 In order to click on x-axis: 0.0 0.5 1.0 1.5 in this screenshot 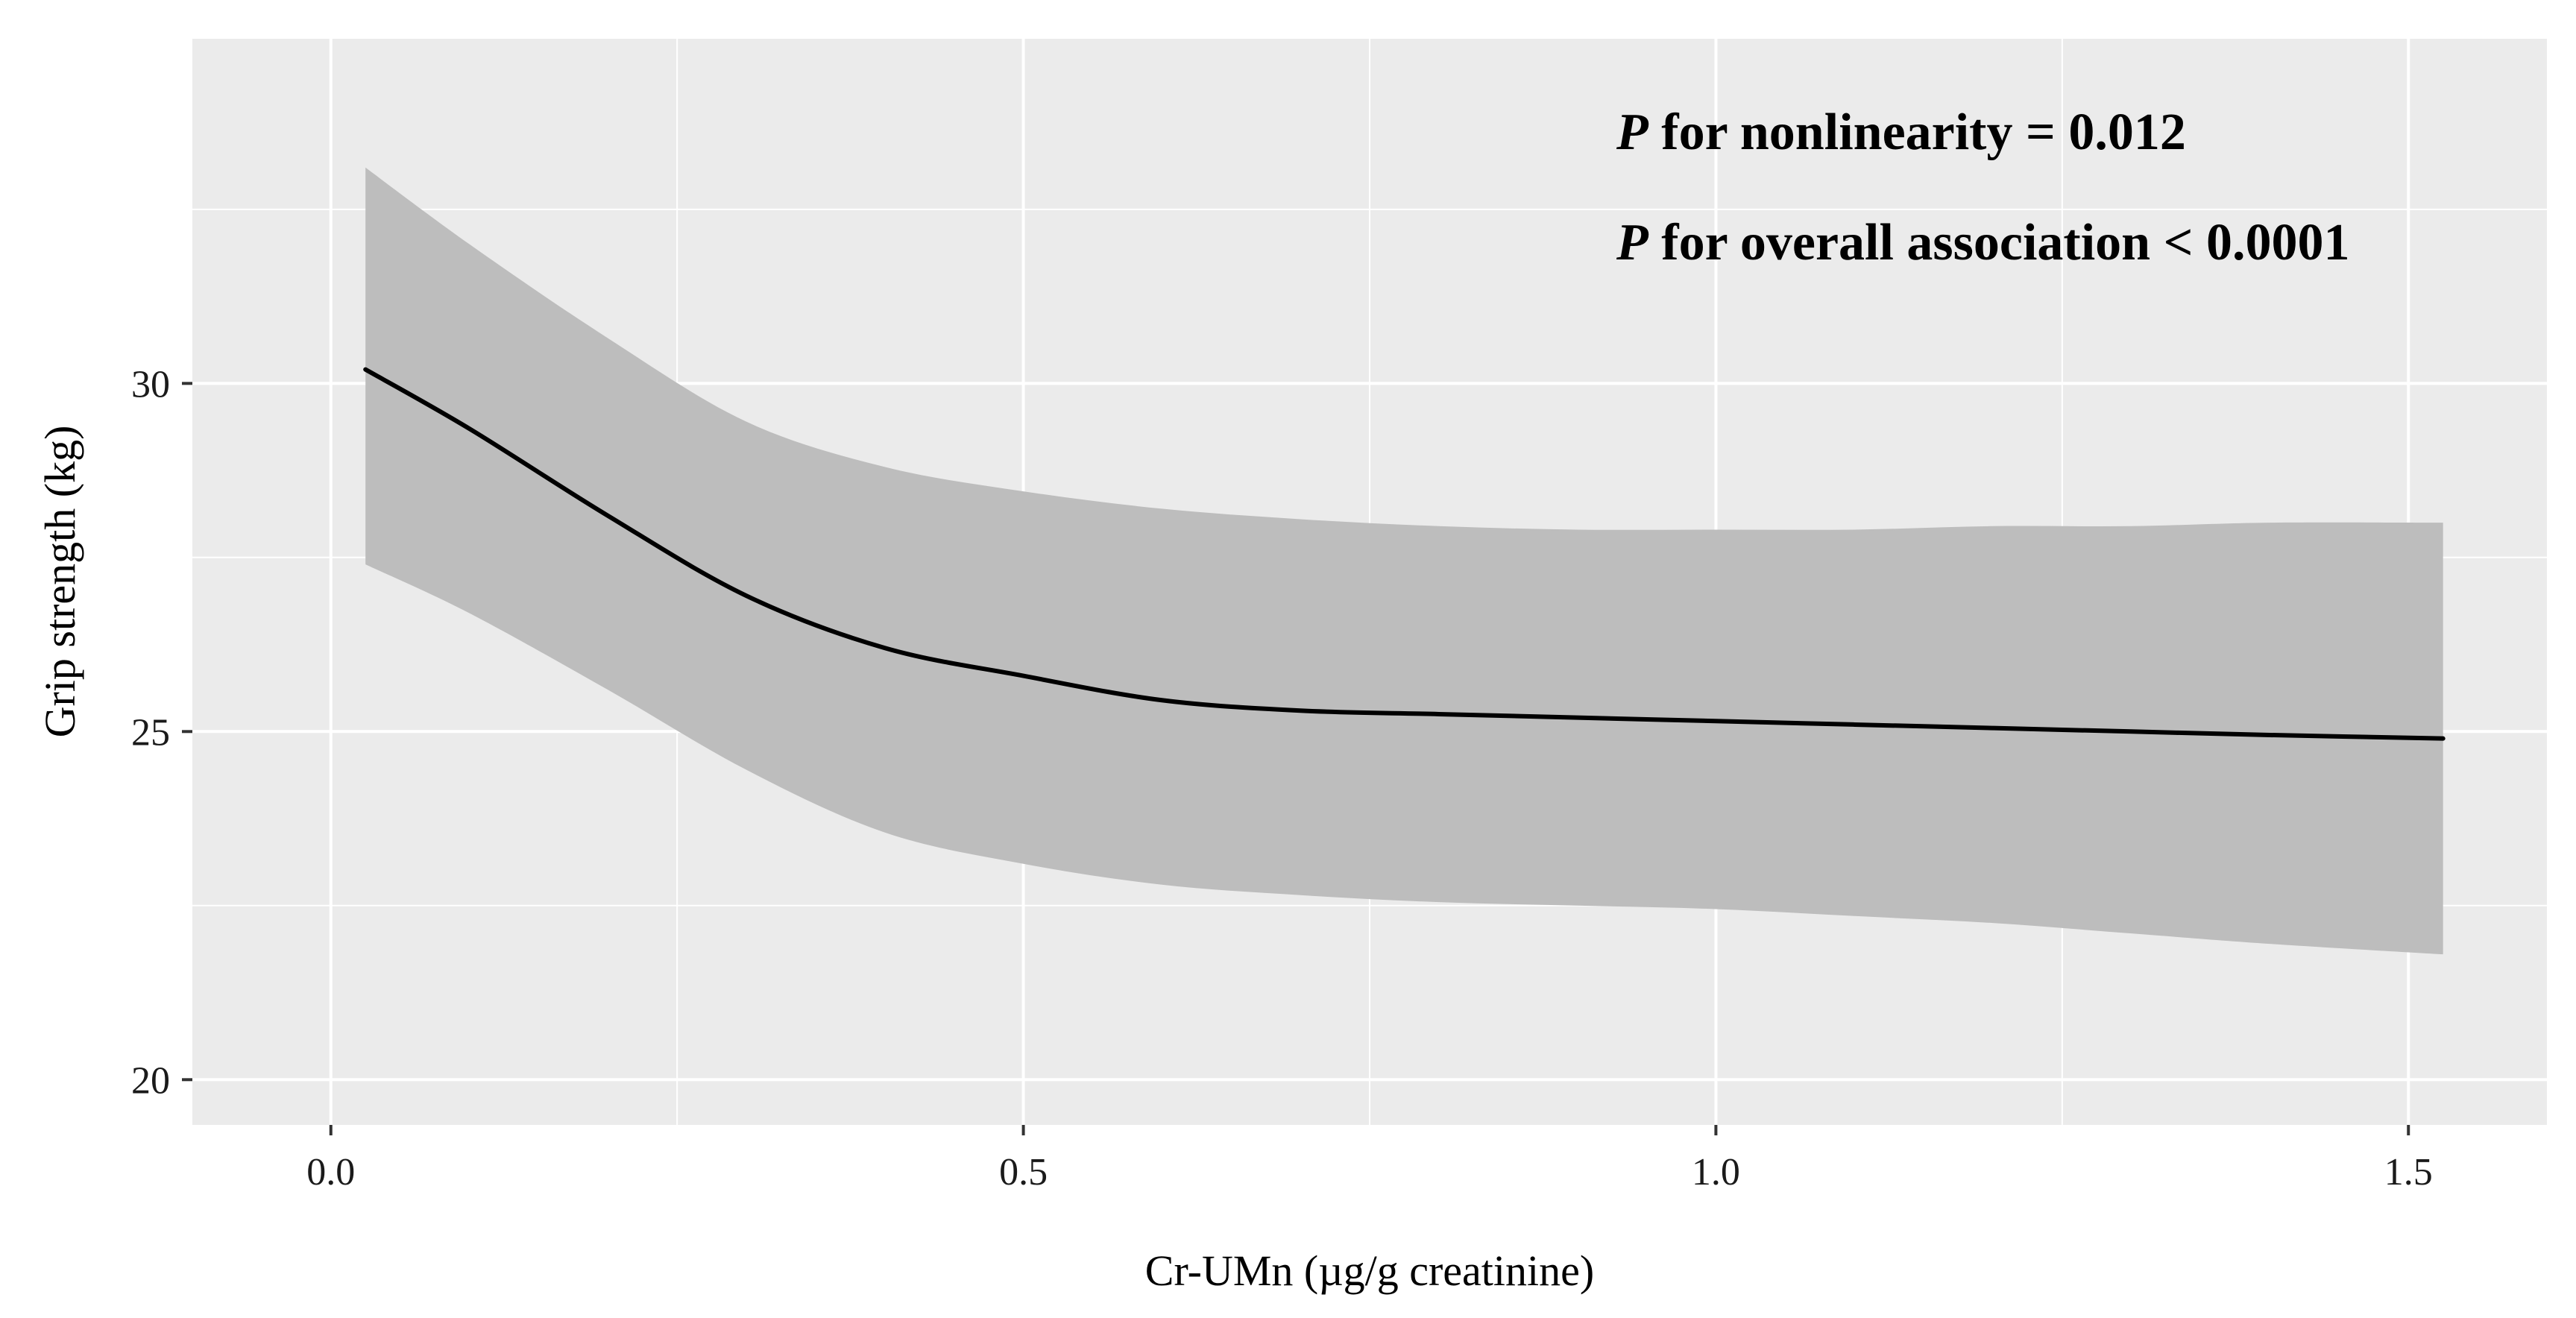, I will do `click(1369, 1159)`.